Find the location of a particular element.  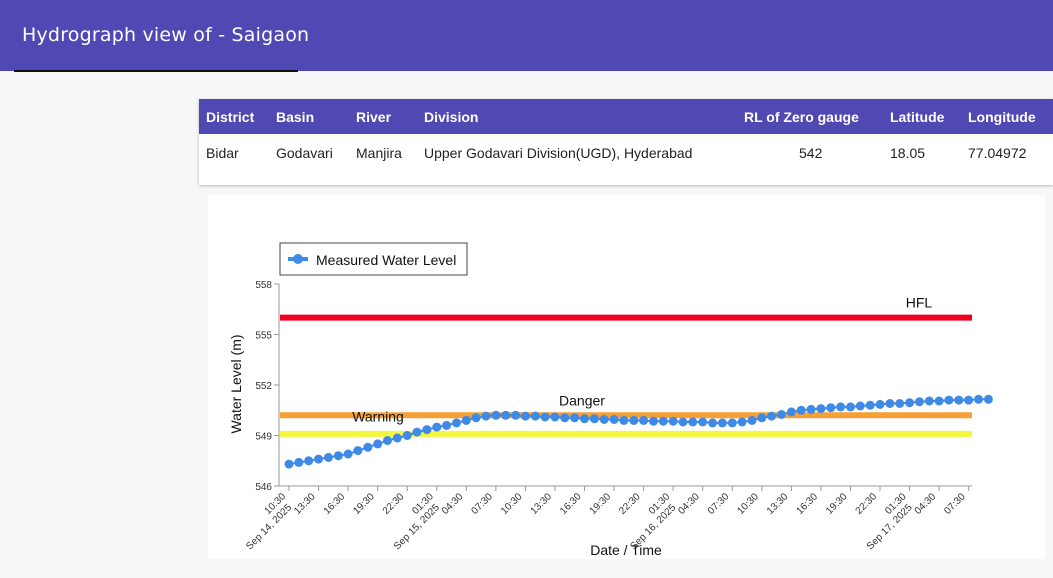

cell-rl-zero-gauge: 542 is located at coordinates (811, 153).